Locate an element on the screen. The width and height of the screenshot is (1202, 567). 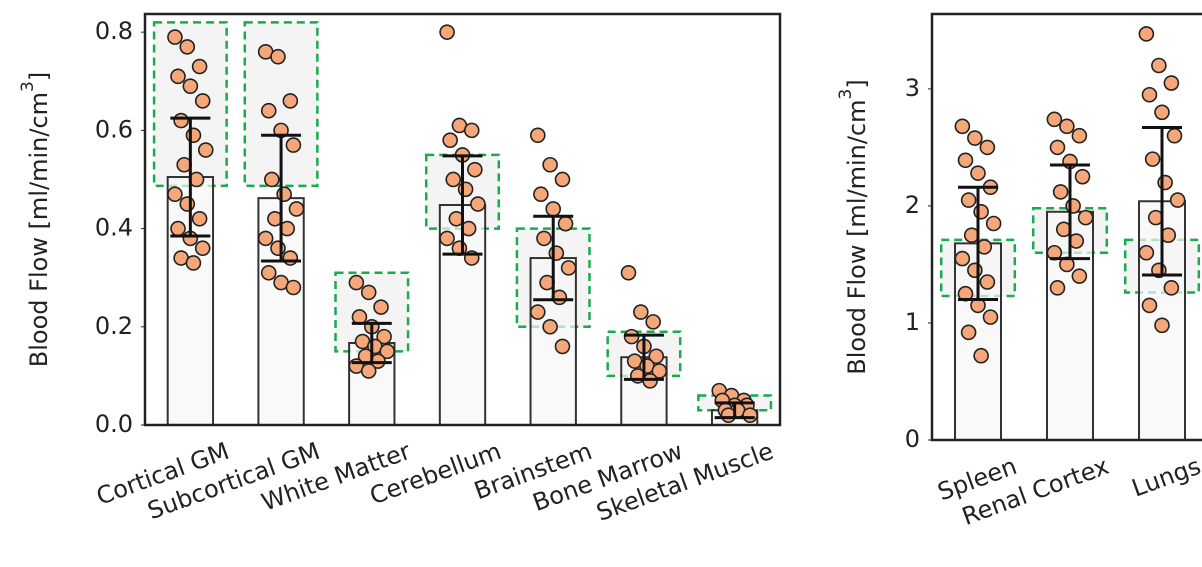
x-tick-label: Lungs is located at coordinates (1165, 477).